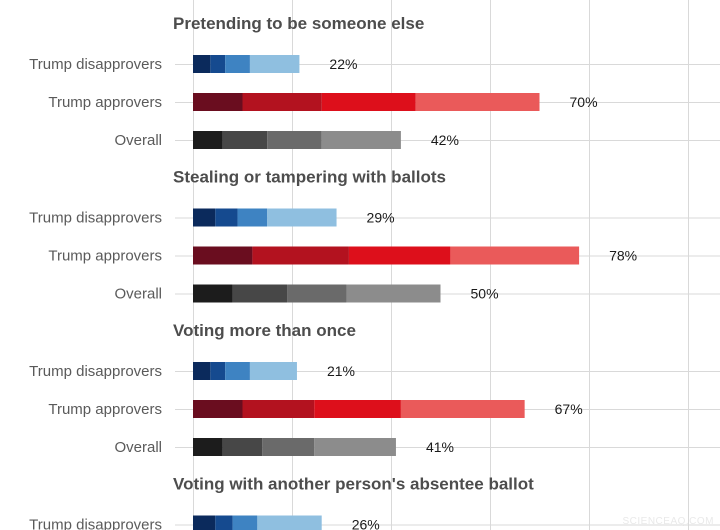  What do you see at coordinates (485, 294) in the screenshot?
I see `value-label: 50%` at bounding box center [485, 294].